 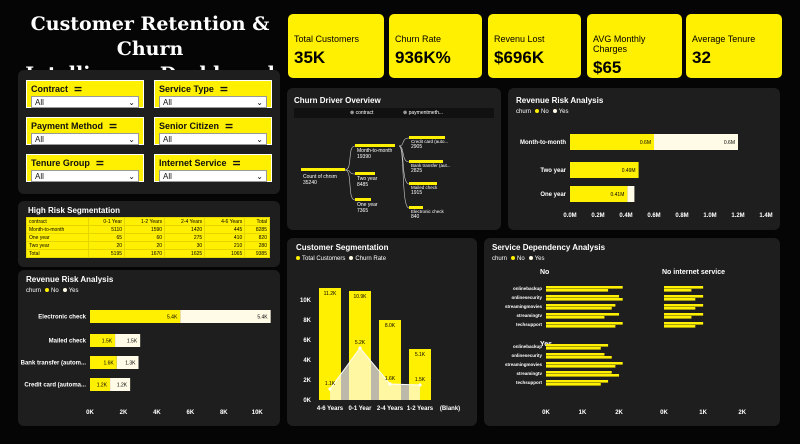 What do you see at coordinates (553, 171) in the screenshot?
I see `category-label: Two year` at bounding box center [553, 171].